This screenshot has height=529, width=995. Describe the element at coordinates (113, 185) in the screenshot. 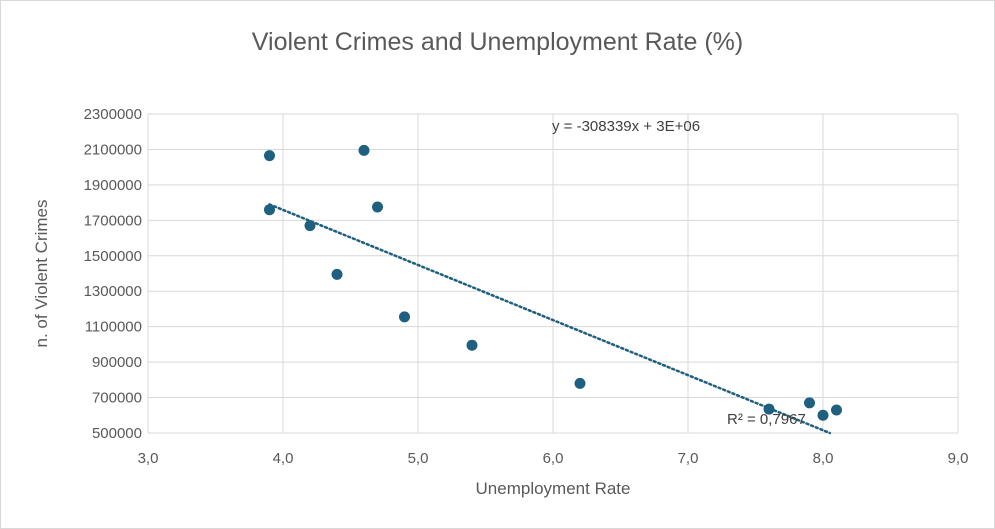

I see `y-tick-label: 1900000` at that location.